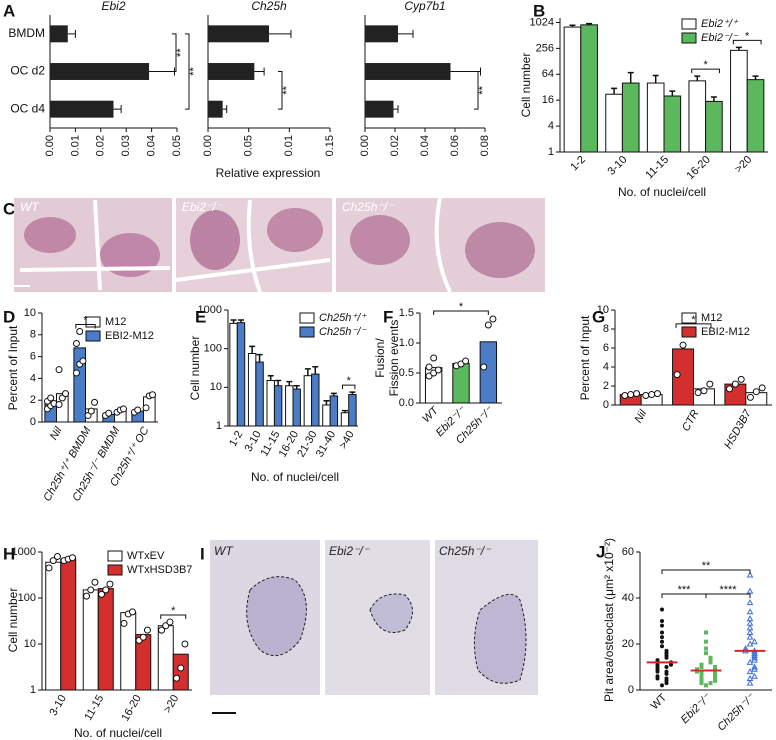  I want to click on legend-label: WTxEV, so click(146, 556).